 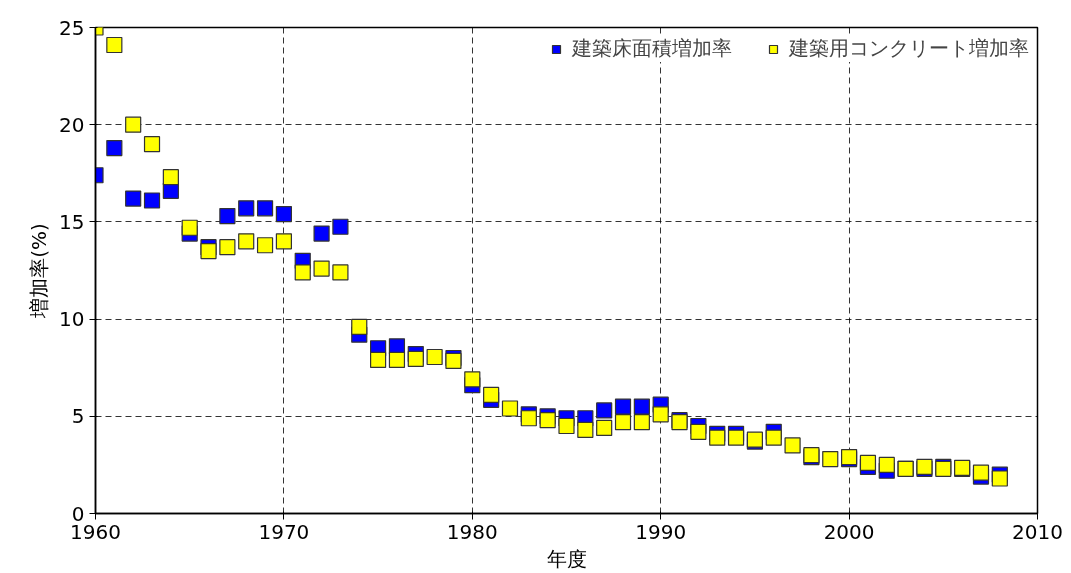 I want to click on x-tick-label: 1970, so click(x=284, y=531).